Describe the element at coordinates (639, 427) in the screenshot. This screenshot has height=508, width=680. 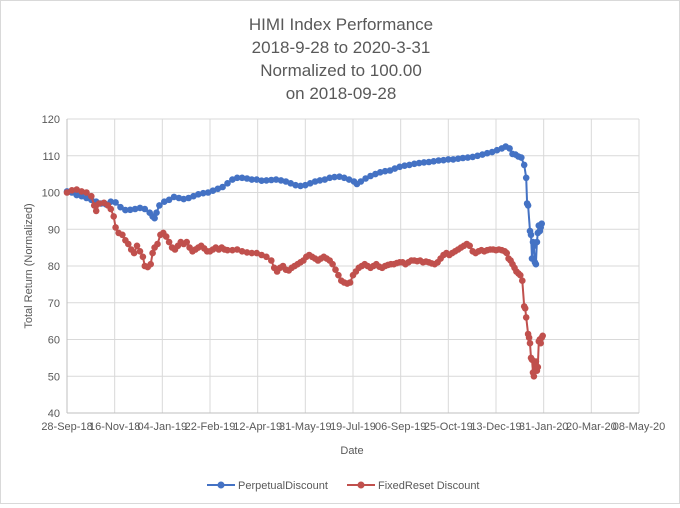
I see `x-tick-label: 08-May-20` at that location.